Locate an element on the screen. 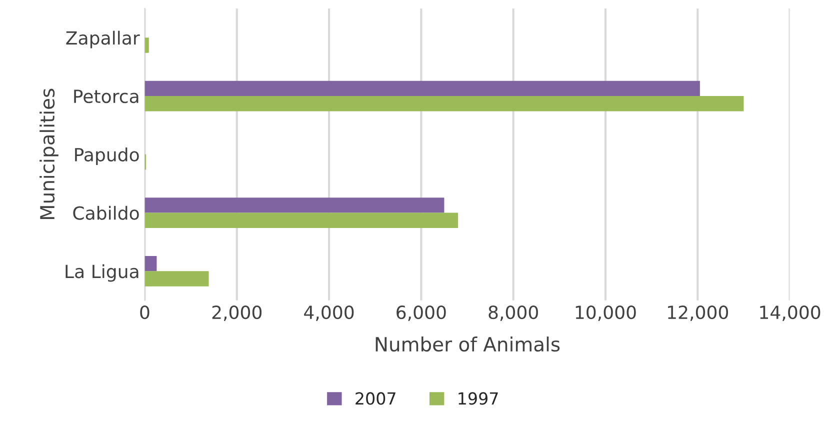  y-tick-label: Petorca is located at coordinates (106, 97).